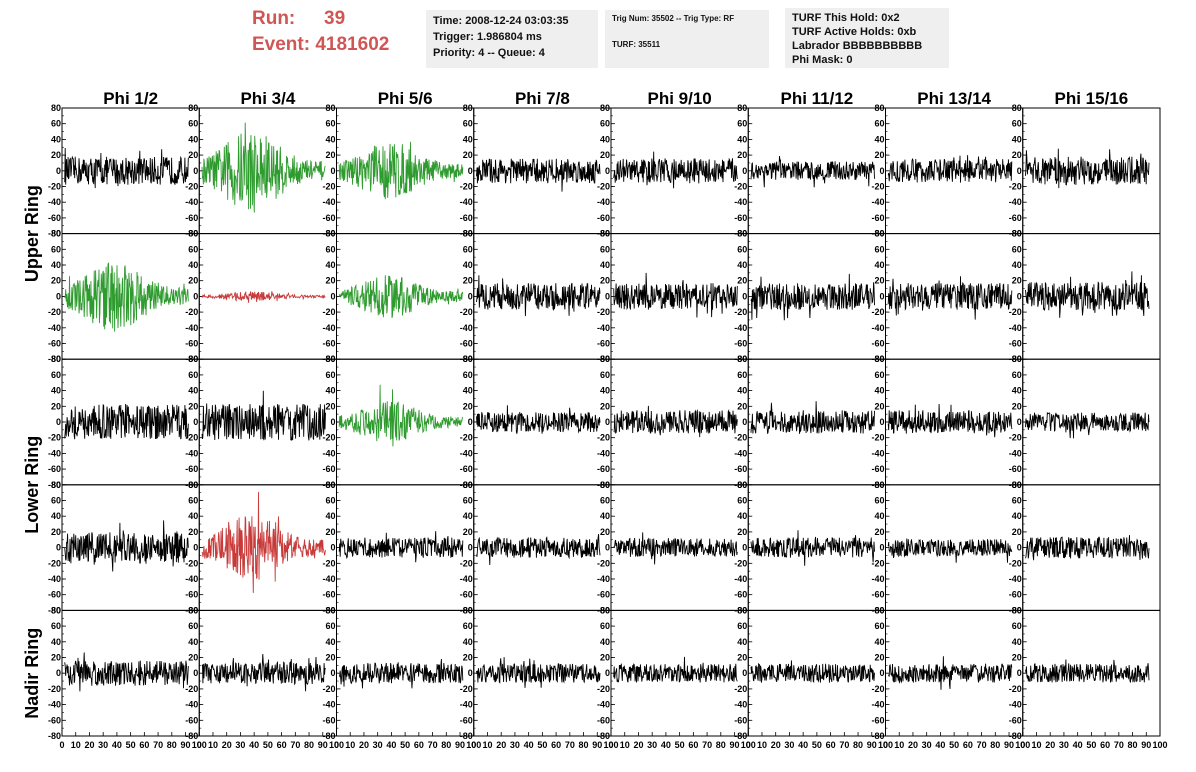 This screenshot has width=1196, height=772. What do you see at coordinates (487, 745) in the screenshot?
I see `x-tick-label: 10` at bounding box center [487, 745].